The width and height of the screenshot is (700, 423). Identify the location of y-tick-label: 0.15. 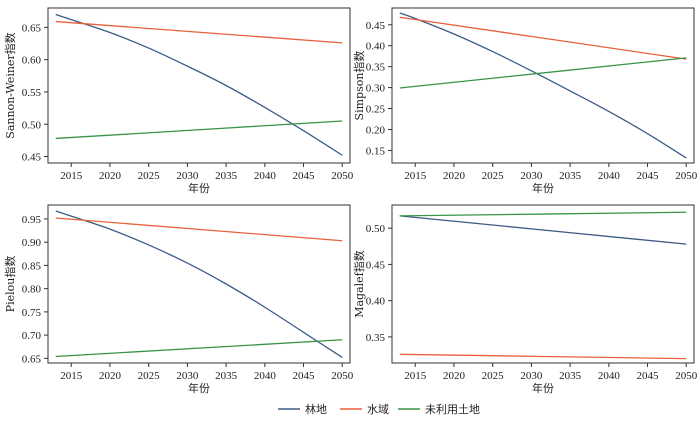
(376, 151).